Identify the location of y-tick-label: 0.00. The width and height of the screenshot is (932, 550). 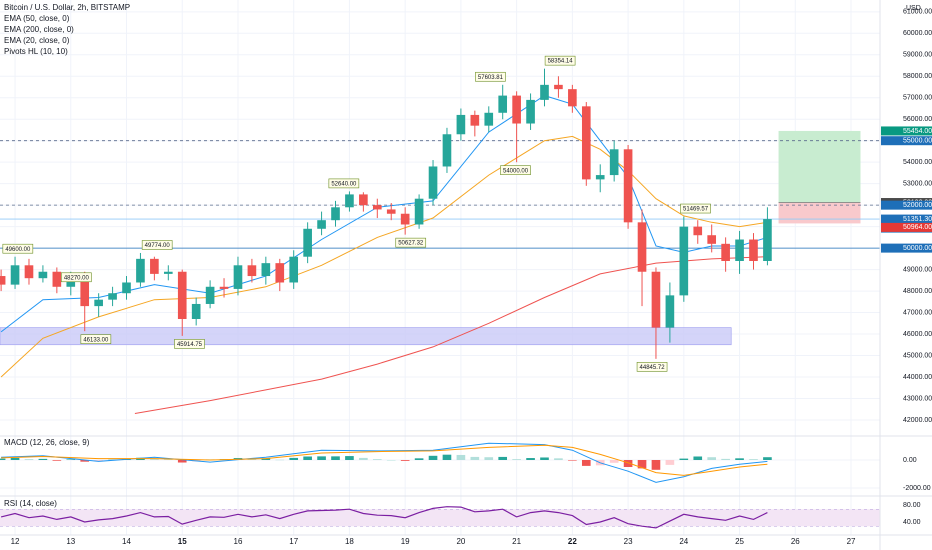
(910, 460).